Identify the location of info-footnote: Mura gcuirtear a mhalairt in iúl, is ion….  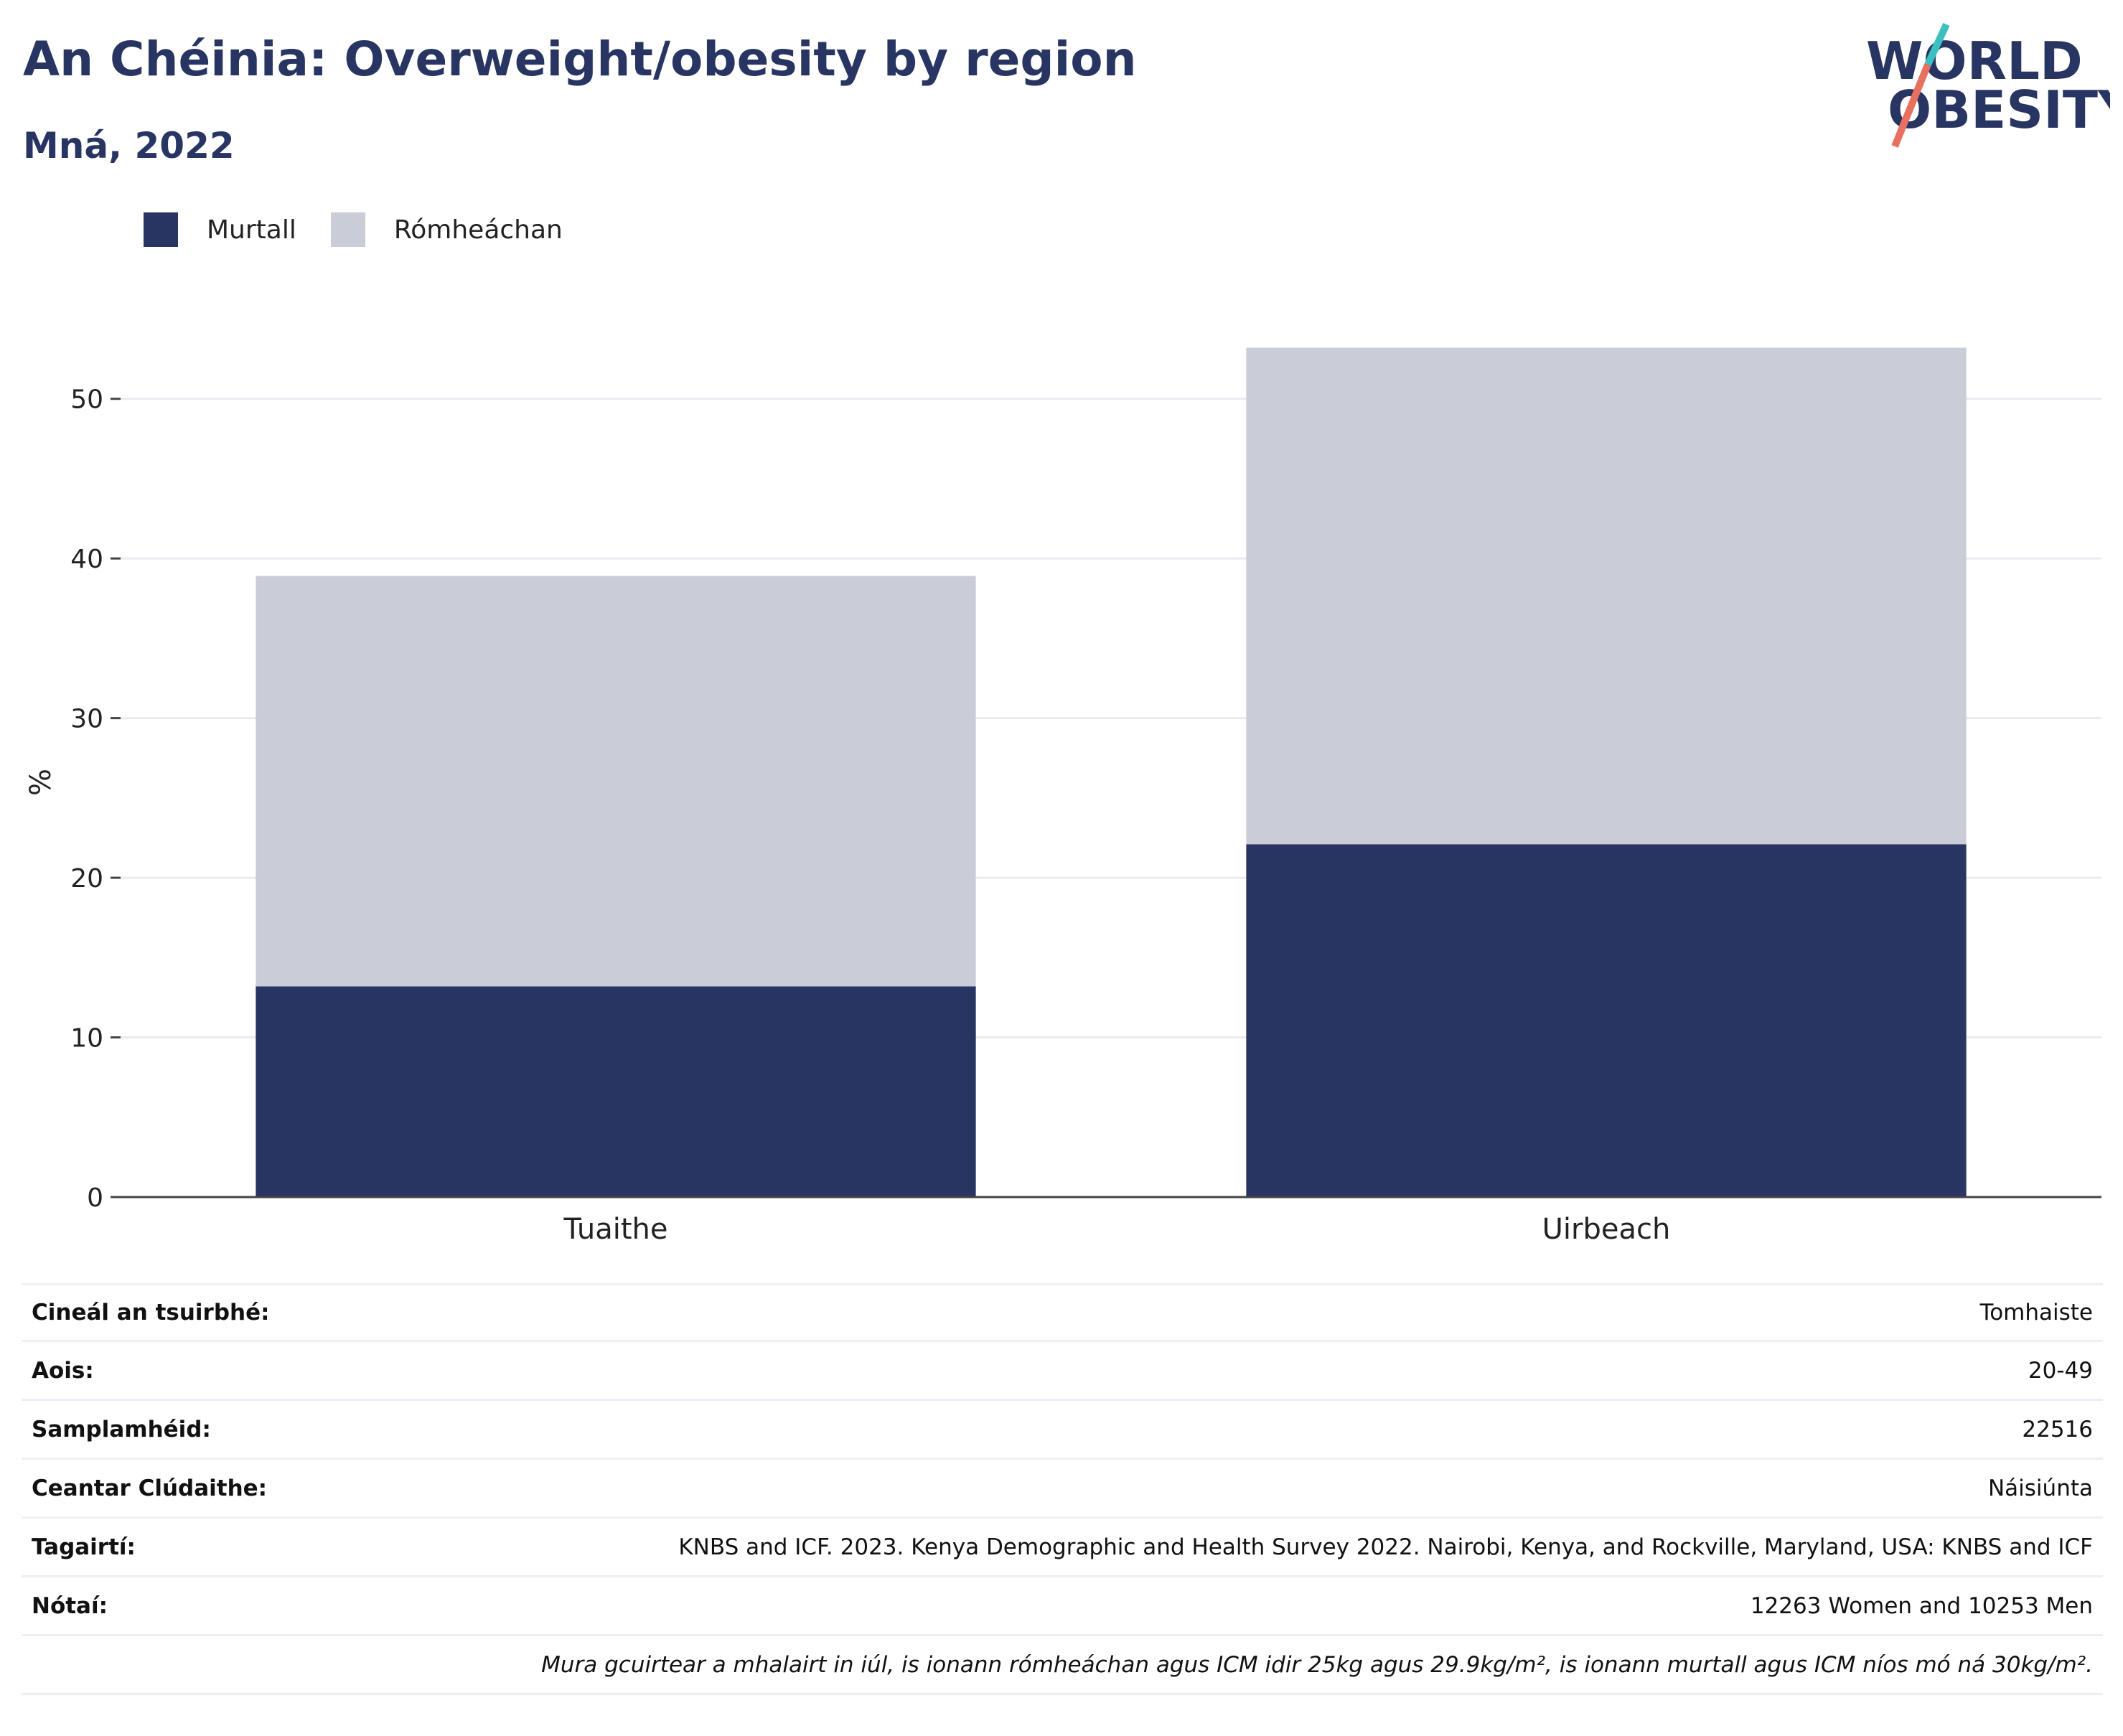
(1062, 1665).